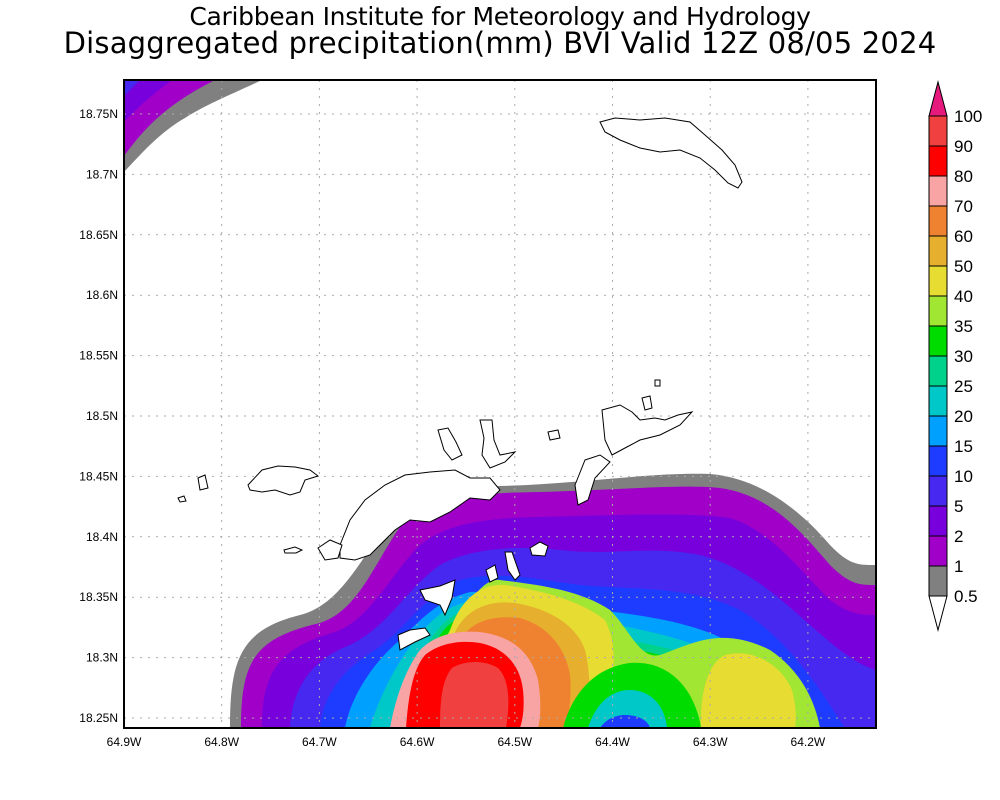 Image resolution: width=1000 pixels, height=800 pixels. I want to click on longitude-tick-label: 64.5W, so click(514, 742).